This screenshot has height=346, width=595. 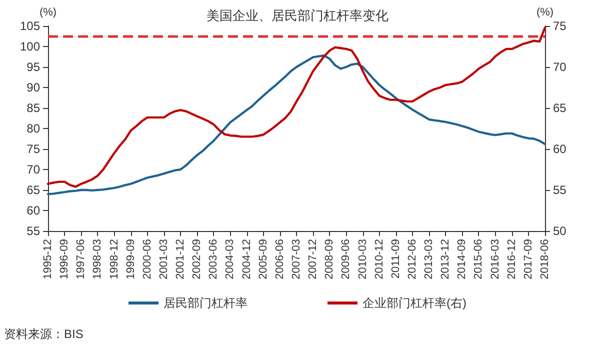 I want to click on x-tick-label: 2002-09, so click(x=197, y=259).